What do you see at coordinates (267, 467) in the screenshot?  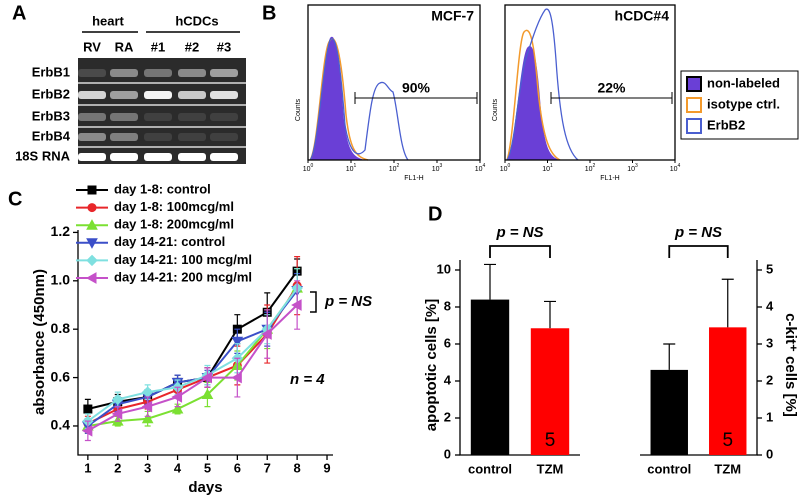 I see `x-tick-label: 7` at bounding box center [267, 467].